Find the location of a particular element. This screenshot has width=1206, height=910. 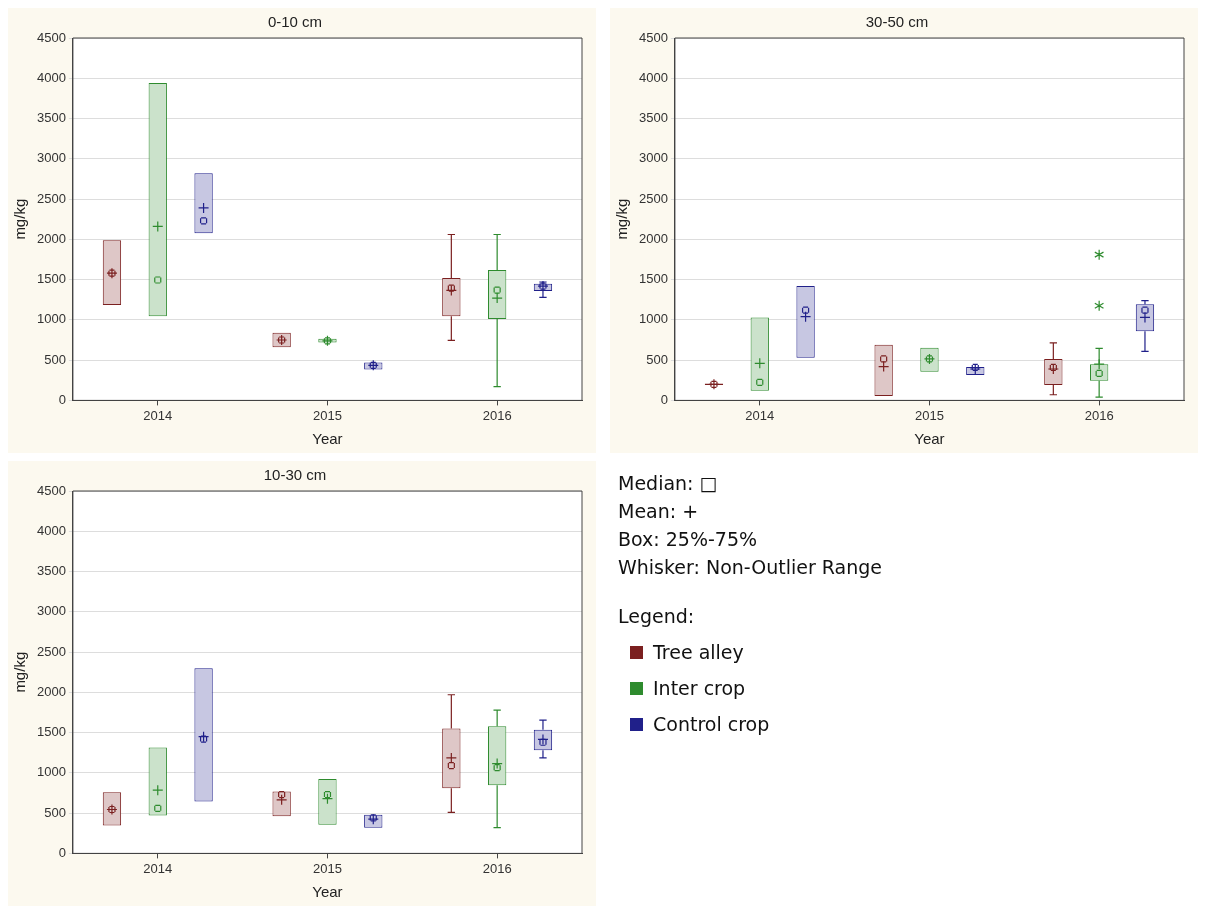

text: Whisker: Non-Outlier Range is located at coordinates (750, 567).